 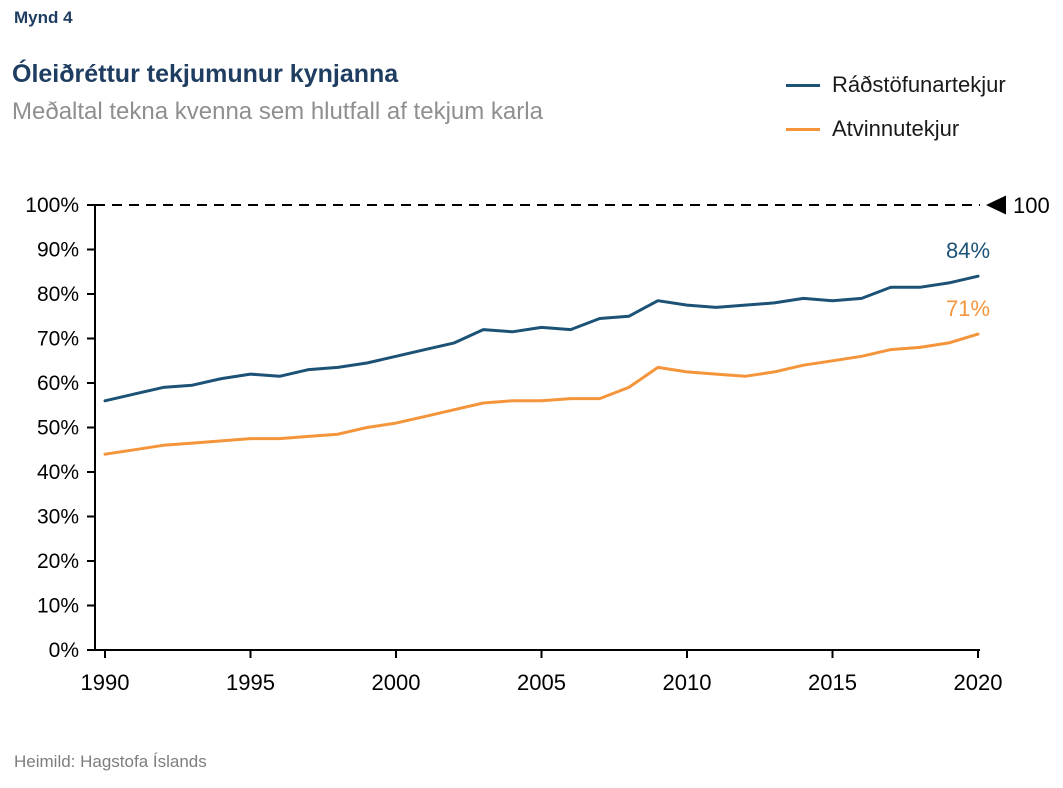 What do you see at coordinates (396, 682) in the screenshot?
I see `x-tick-label: 2000` at bounding box center [396, 682].